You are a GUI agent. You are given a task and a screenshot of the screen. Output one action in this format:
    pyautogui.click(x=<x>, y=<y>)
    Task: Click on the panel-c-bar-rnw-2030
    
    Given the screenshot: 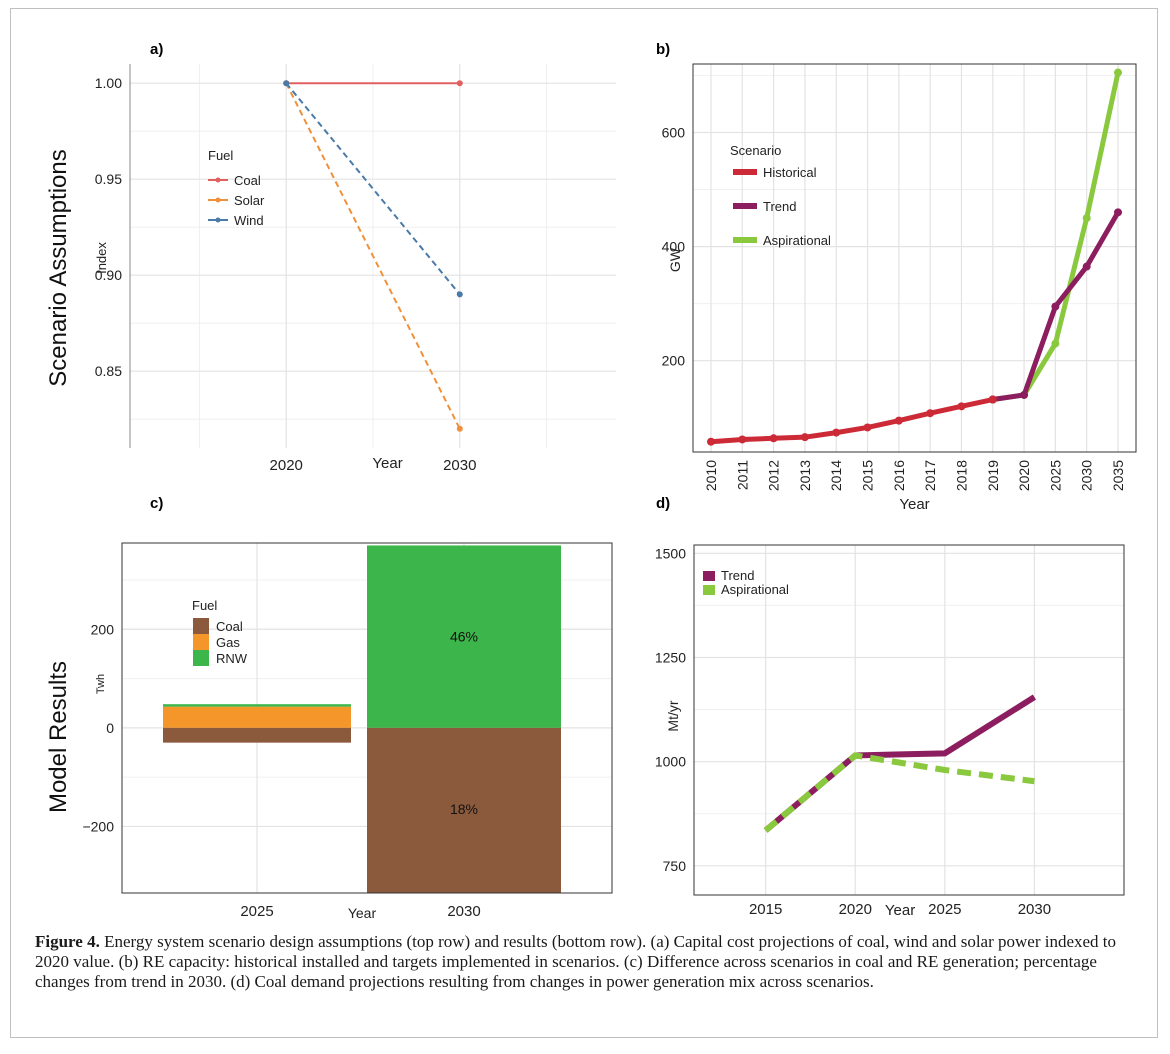 What is the action you would take?
    pyautogui.click(x=464, y=636)
    